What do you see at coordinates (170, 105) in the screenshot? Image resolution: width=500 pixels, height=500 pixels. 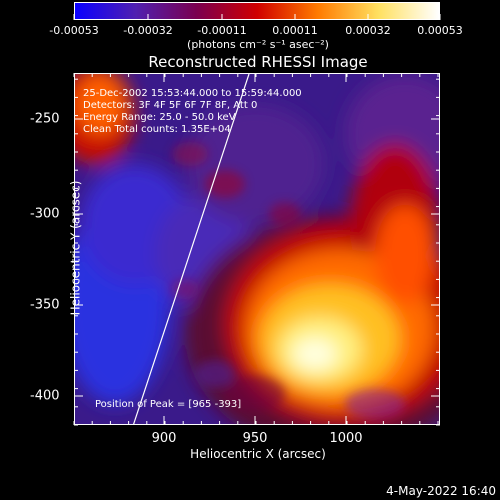 I see `info-line: Detectors: 3F 4F 5F 6F 7F 8F, Att 0` at bounding box center [170, 105].